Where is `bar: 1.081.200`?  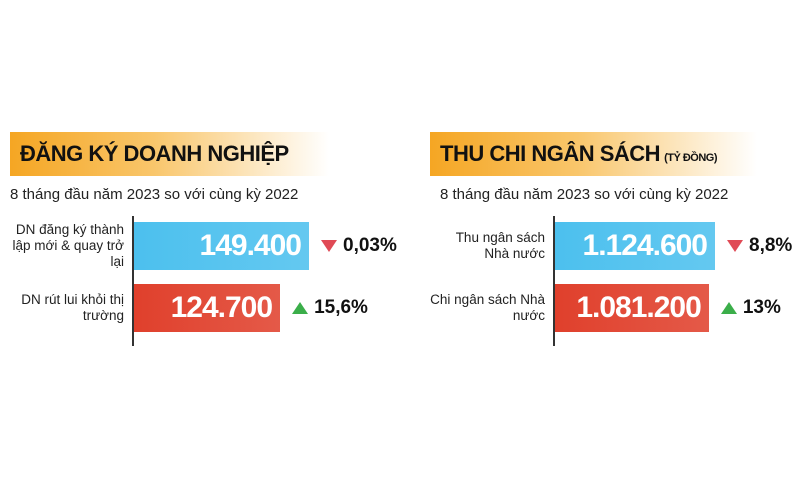 bar: 1.081.200 is located at coordinates (632, 308).